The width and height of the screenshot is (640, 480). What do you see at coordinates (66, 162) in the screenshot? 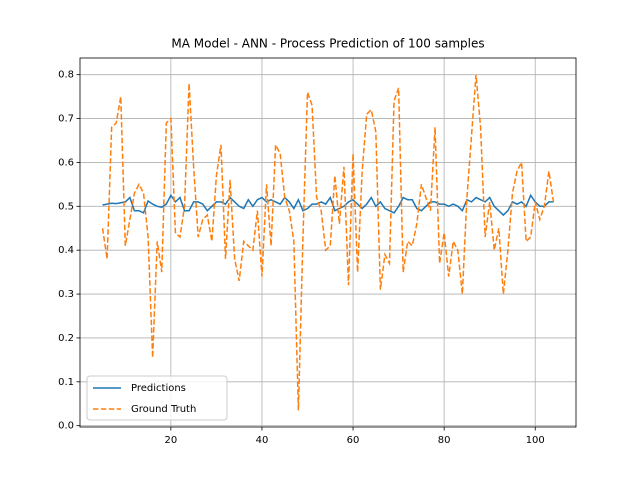
I see `y-tick-label: 0.6` at bounding box center [66, 162].